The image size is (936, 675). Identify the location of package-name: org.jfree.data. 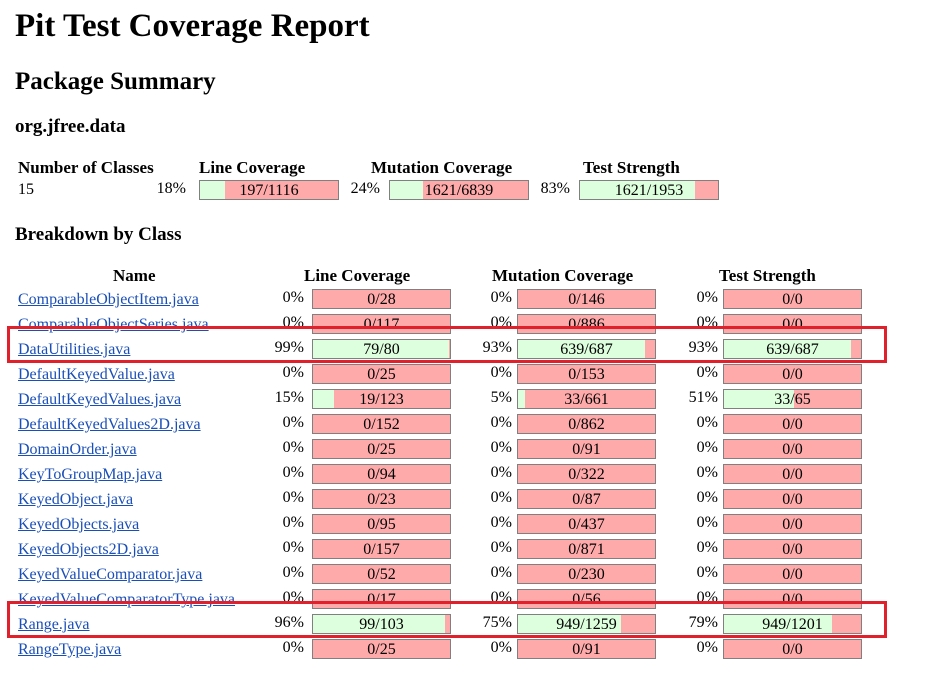
(70, 126).